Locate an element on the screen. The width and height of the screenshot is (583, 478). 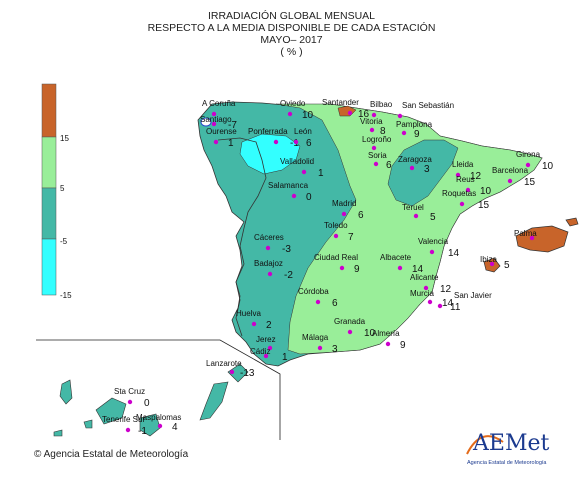
station-name: Toledo is located at coordinates (336, 225).